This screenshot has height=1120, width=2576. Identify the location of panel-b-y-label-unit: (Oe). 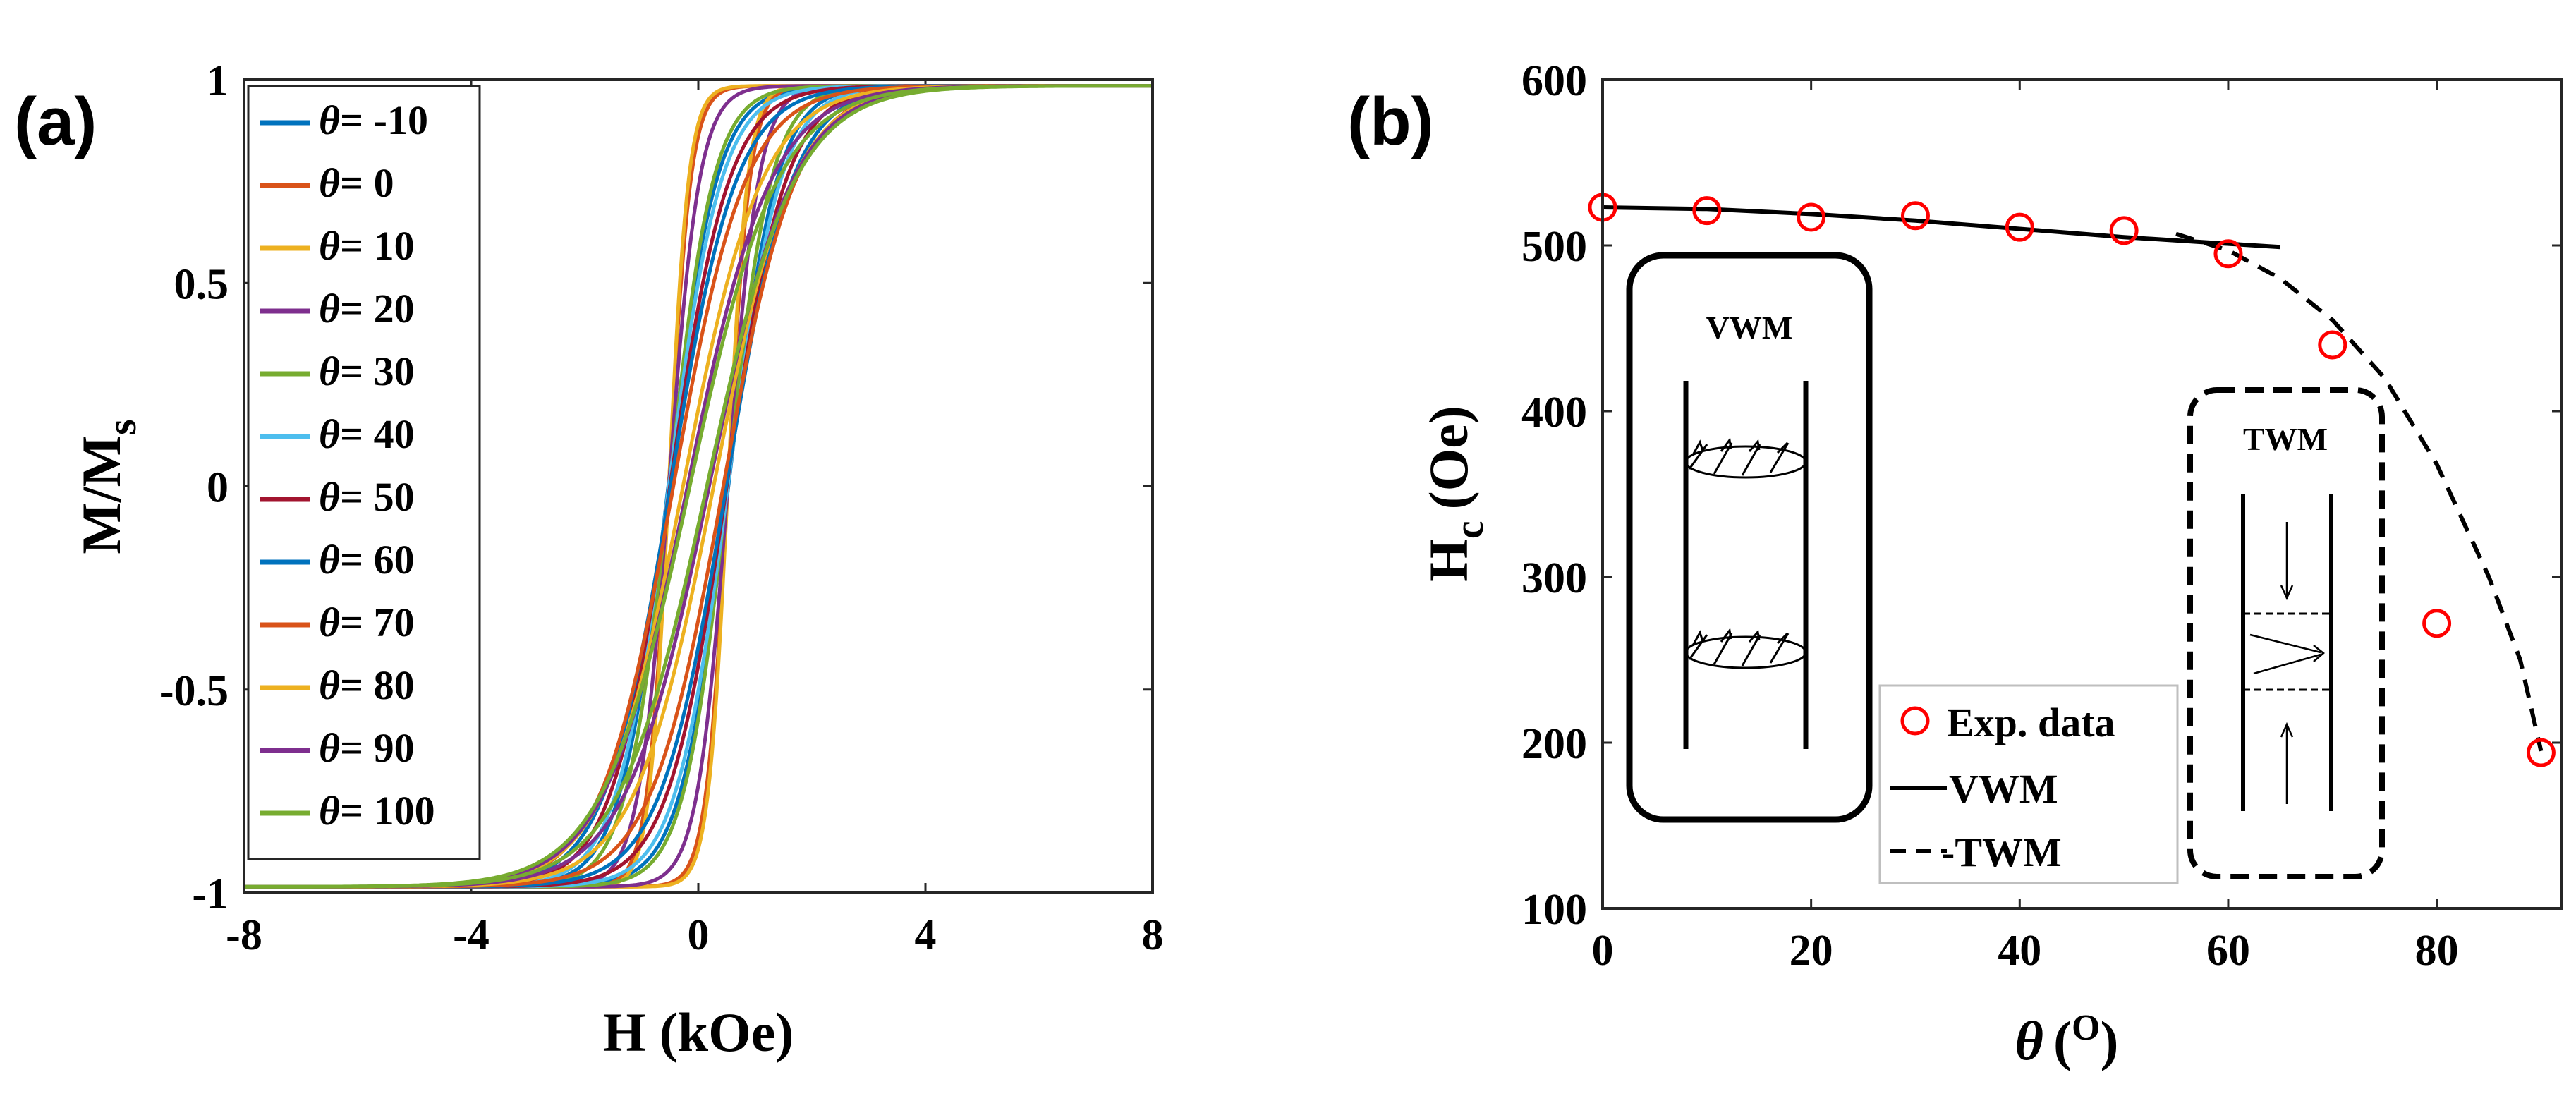
(1448, 457).